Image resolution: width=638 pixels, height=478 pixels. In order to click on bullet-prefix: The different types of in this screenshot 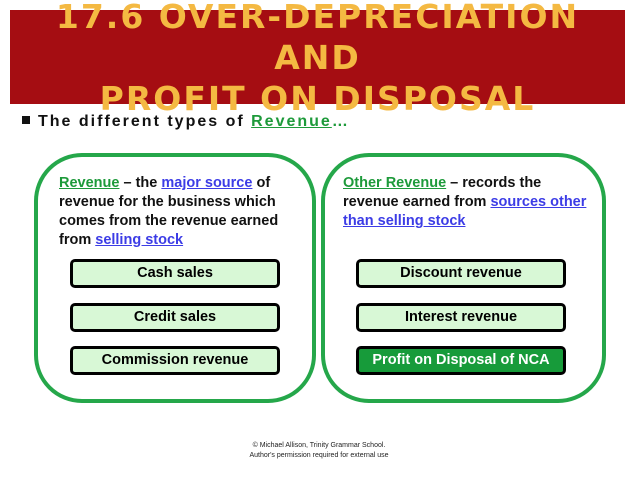, I will do `click(145, 121)`.